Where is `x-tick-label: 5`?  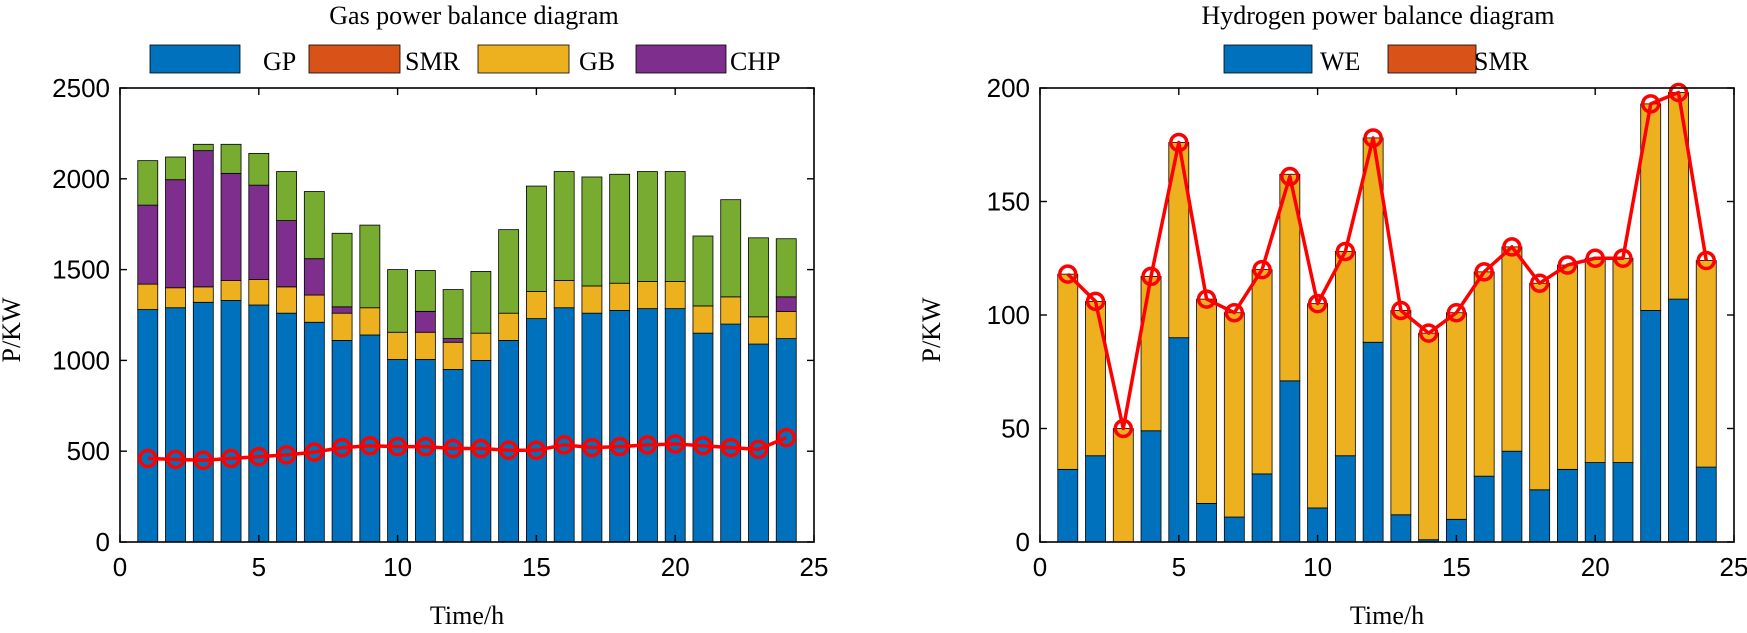
x-tick-label: 5 is located at coordinates (259, 567).